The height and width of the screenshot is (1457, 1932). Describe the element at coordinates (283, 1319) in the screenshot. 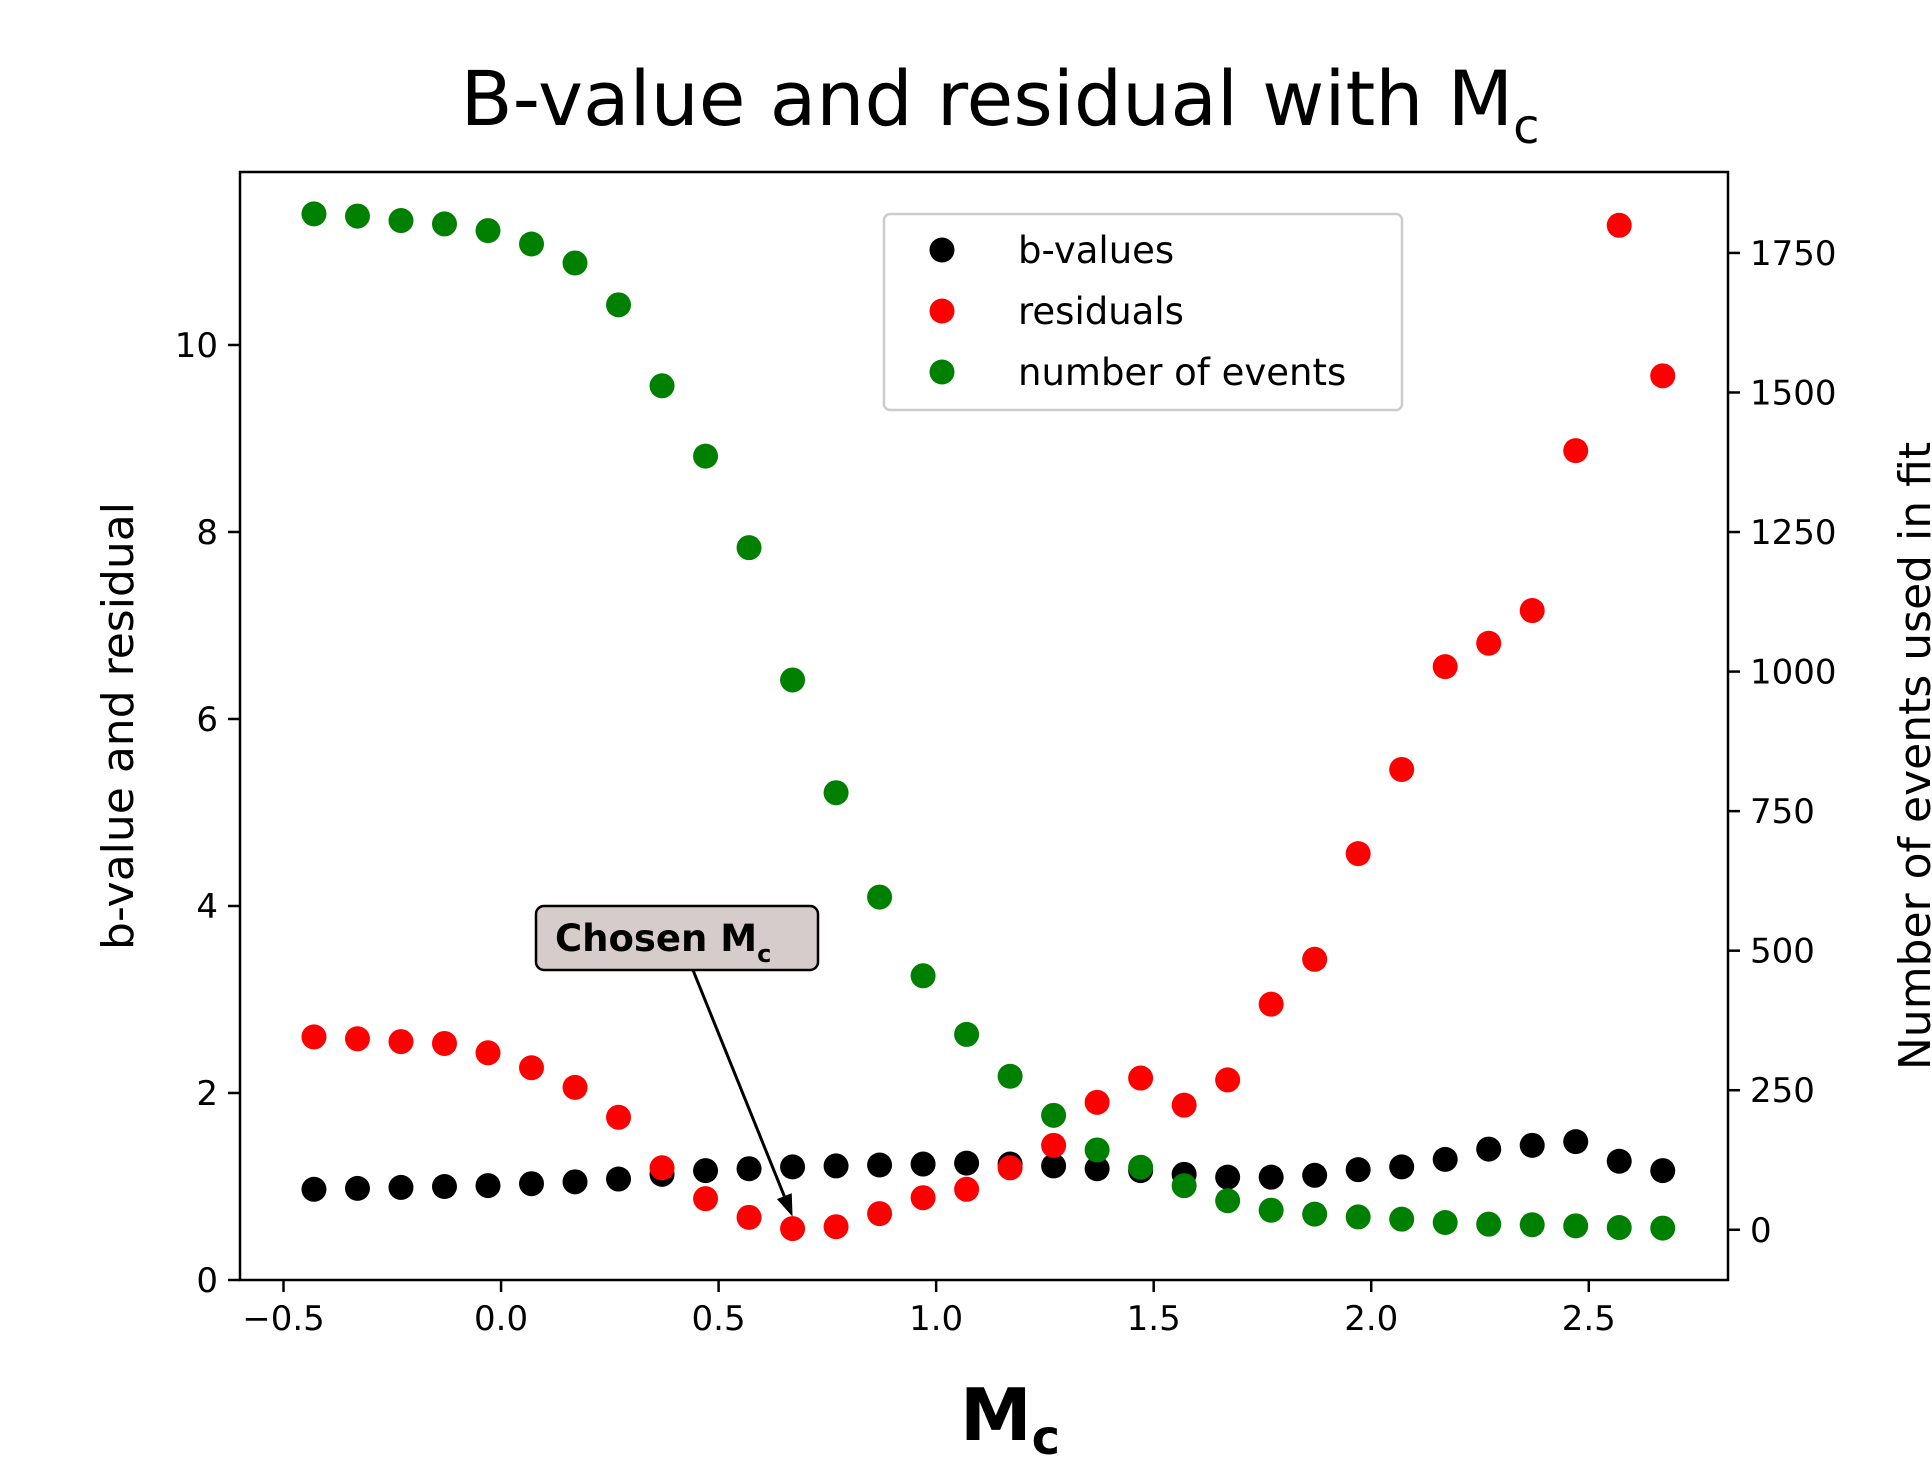

I see `x-tick-label: −0.5` at that location.